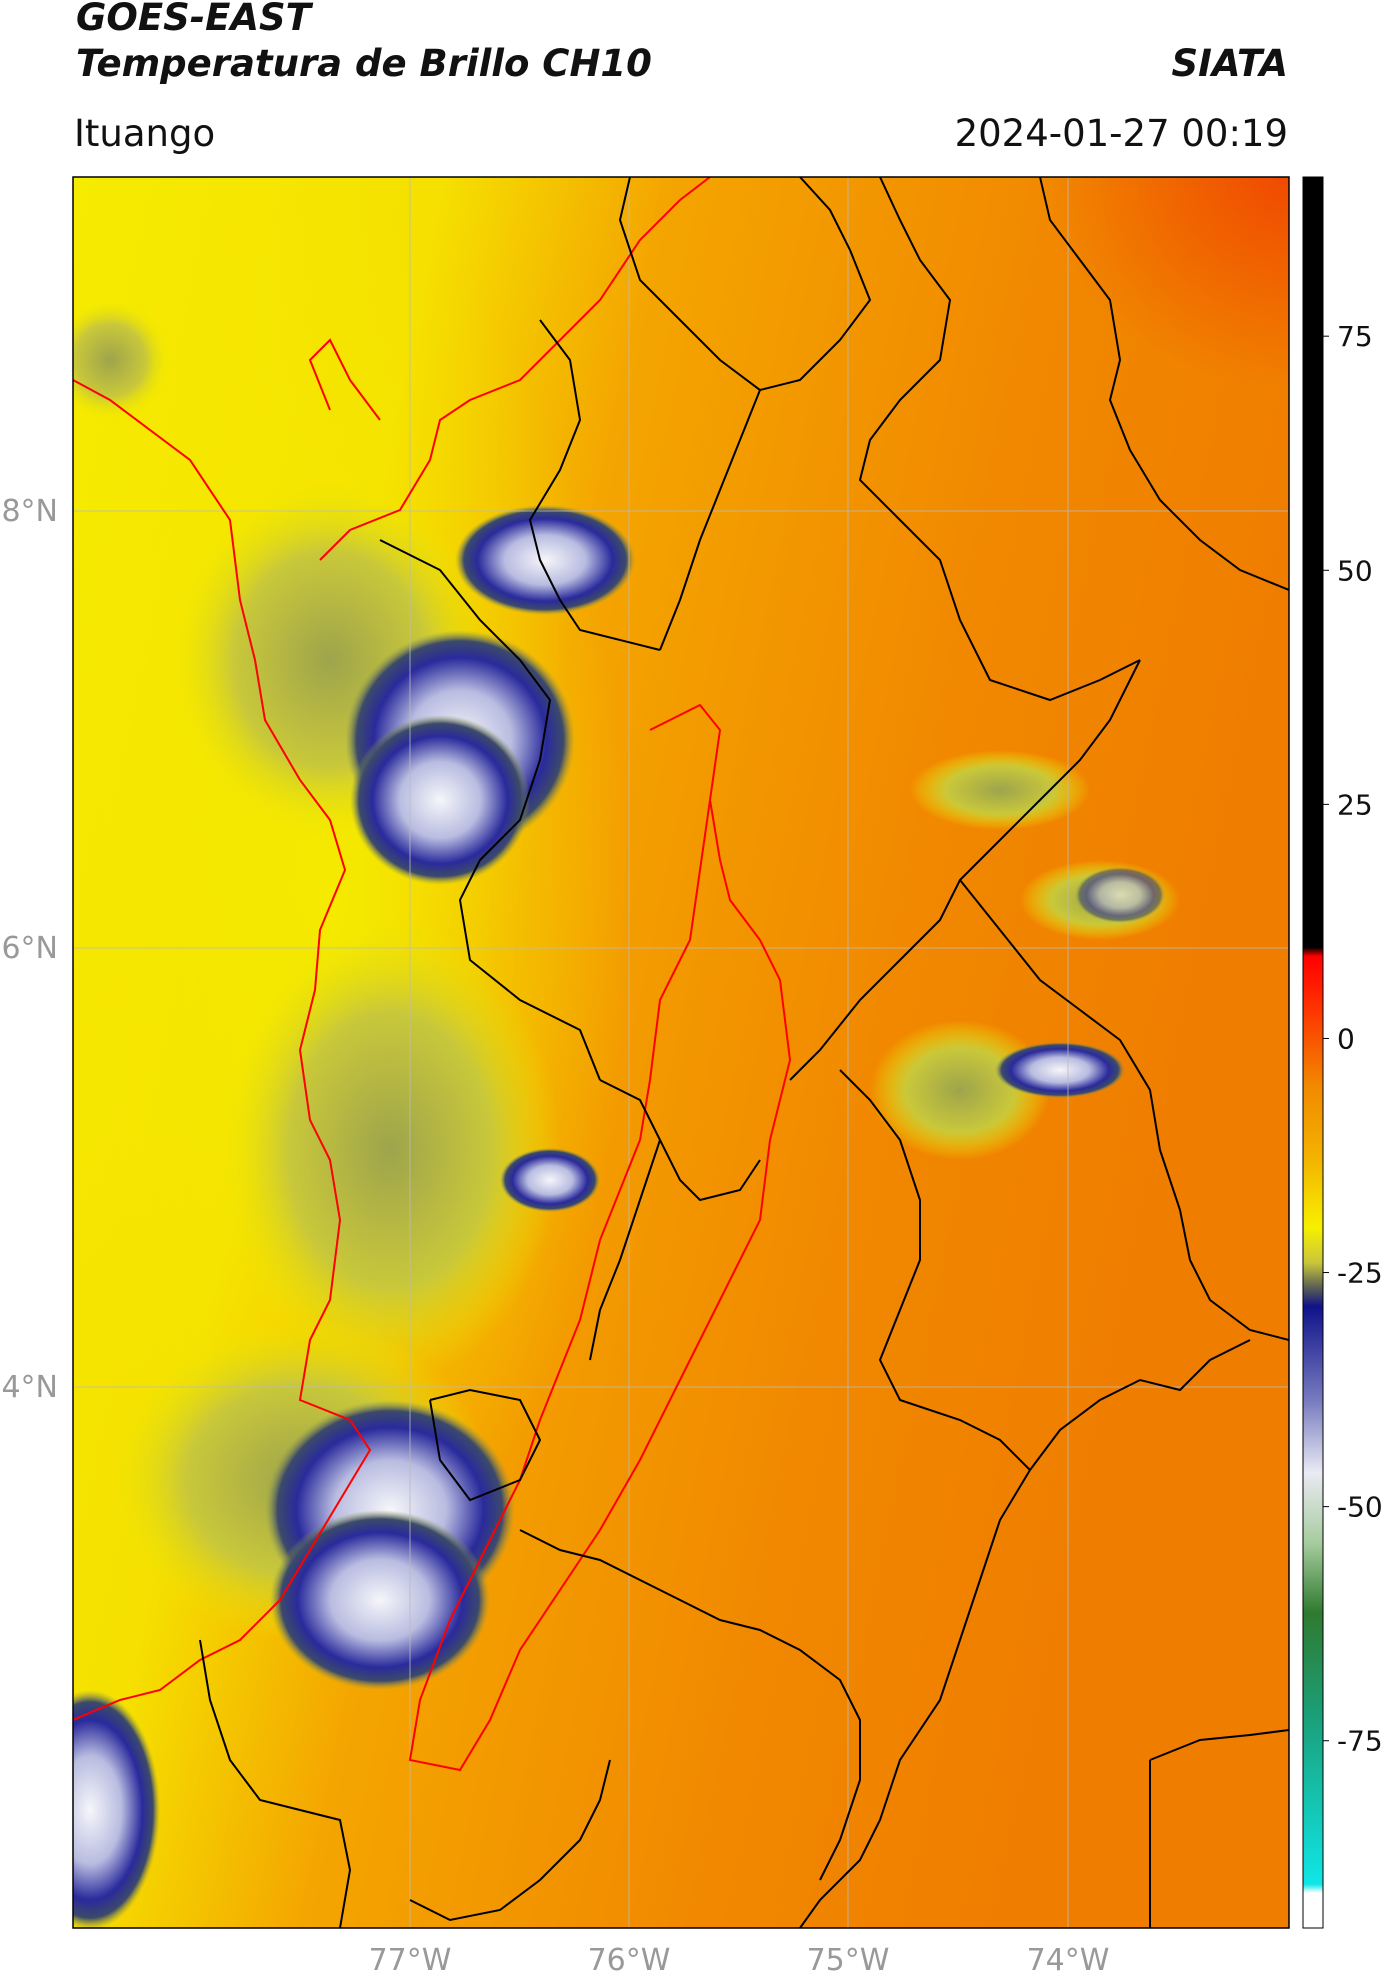  I want to click on title-product: Temperatura de Brillo CH10, so click(364, 63).